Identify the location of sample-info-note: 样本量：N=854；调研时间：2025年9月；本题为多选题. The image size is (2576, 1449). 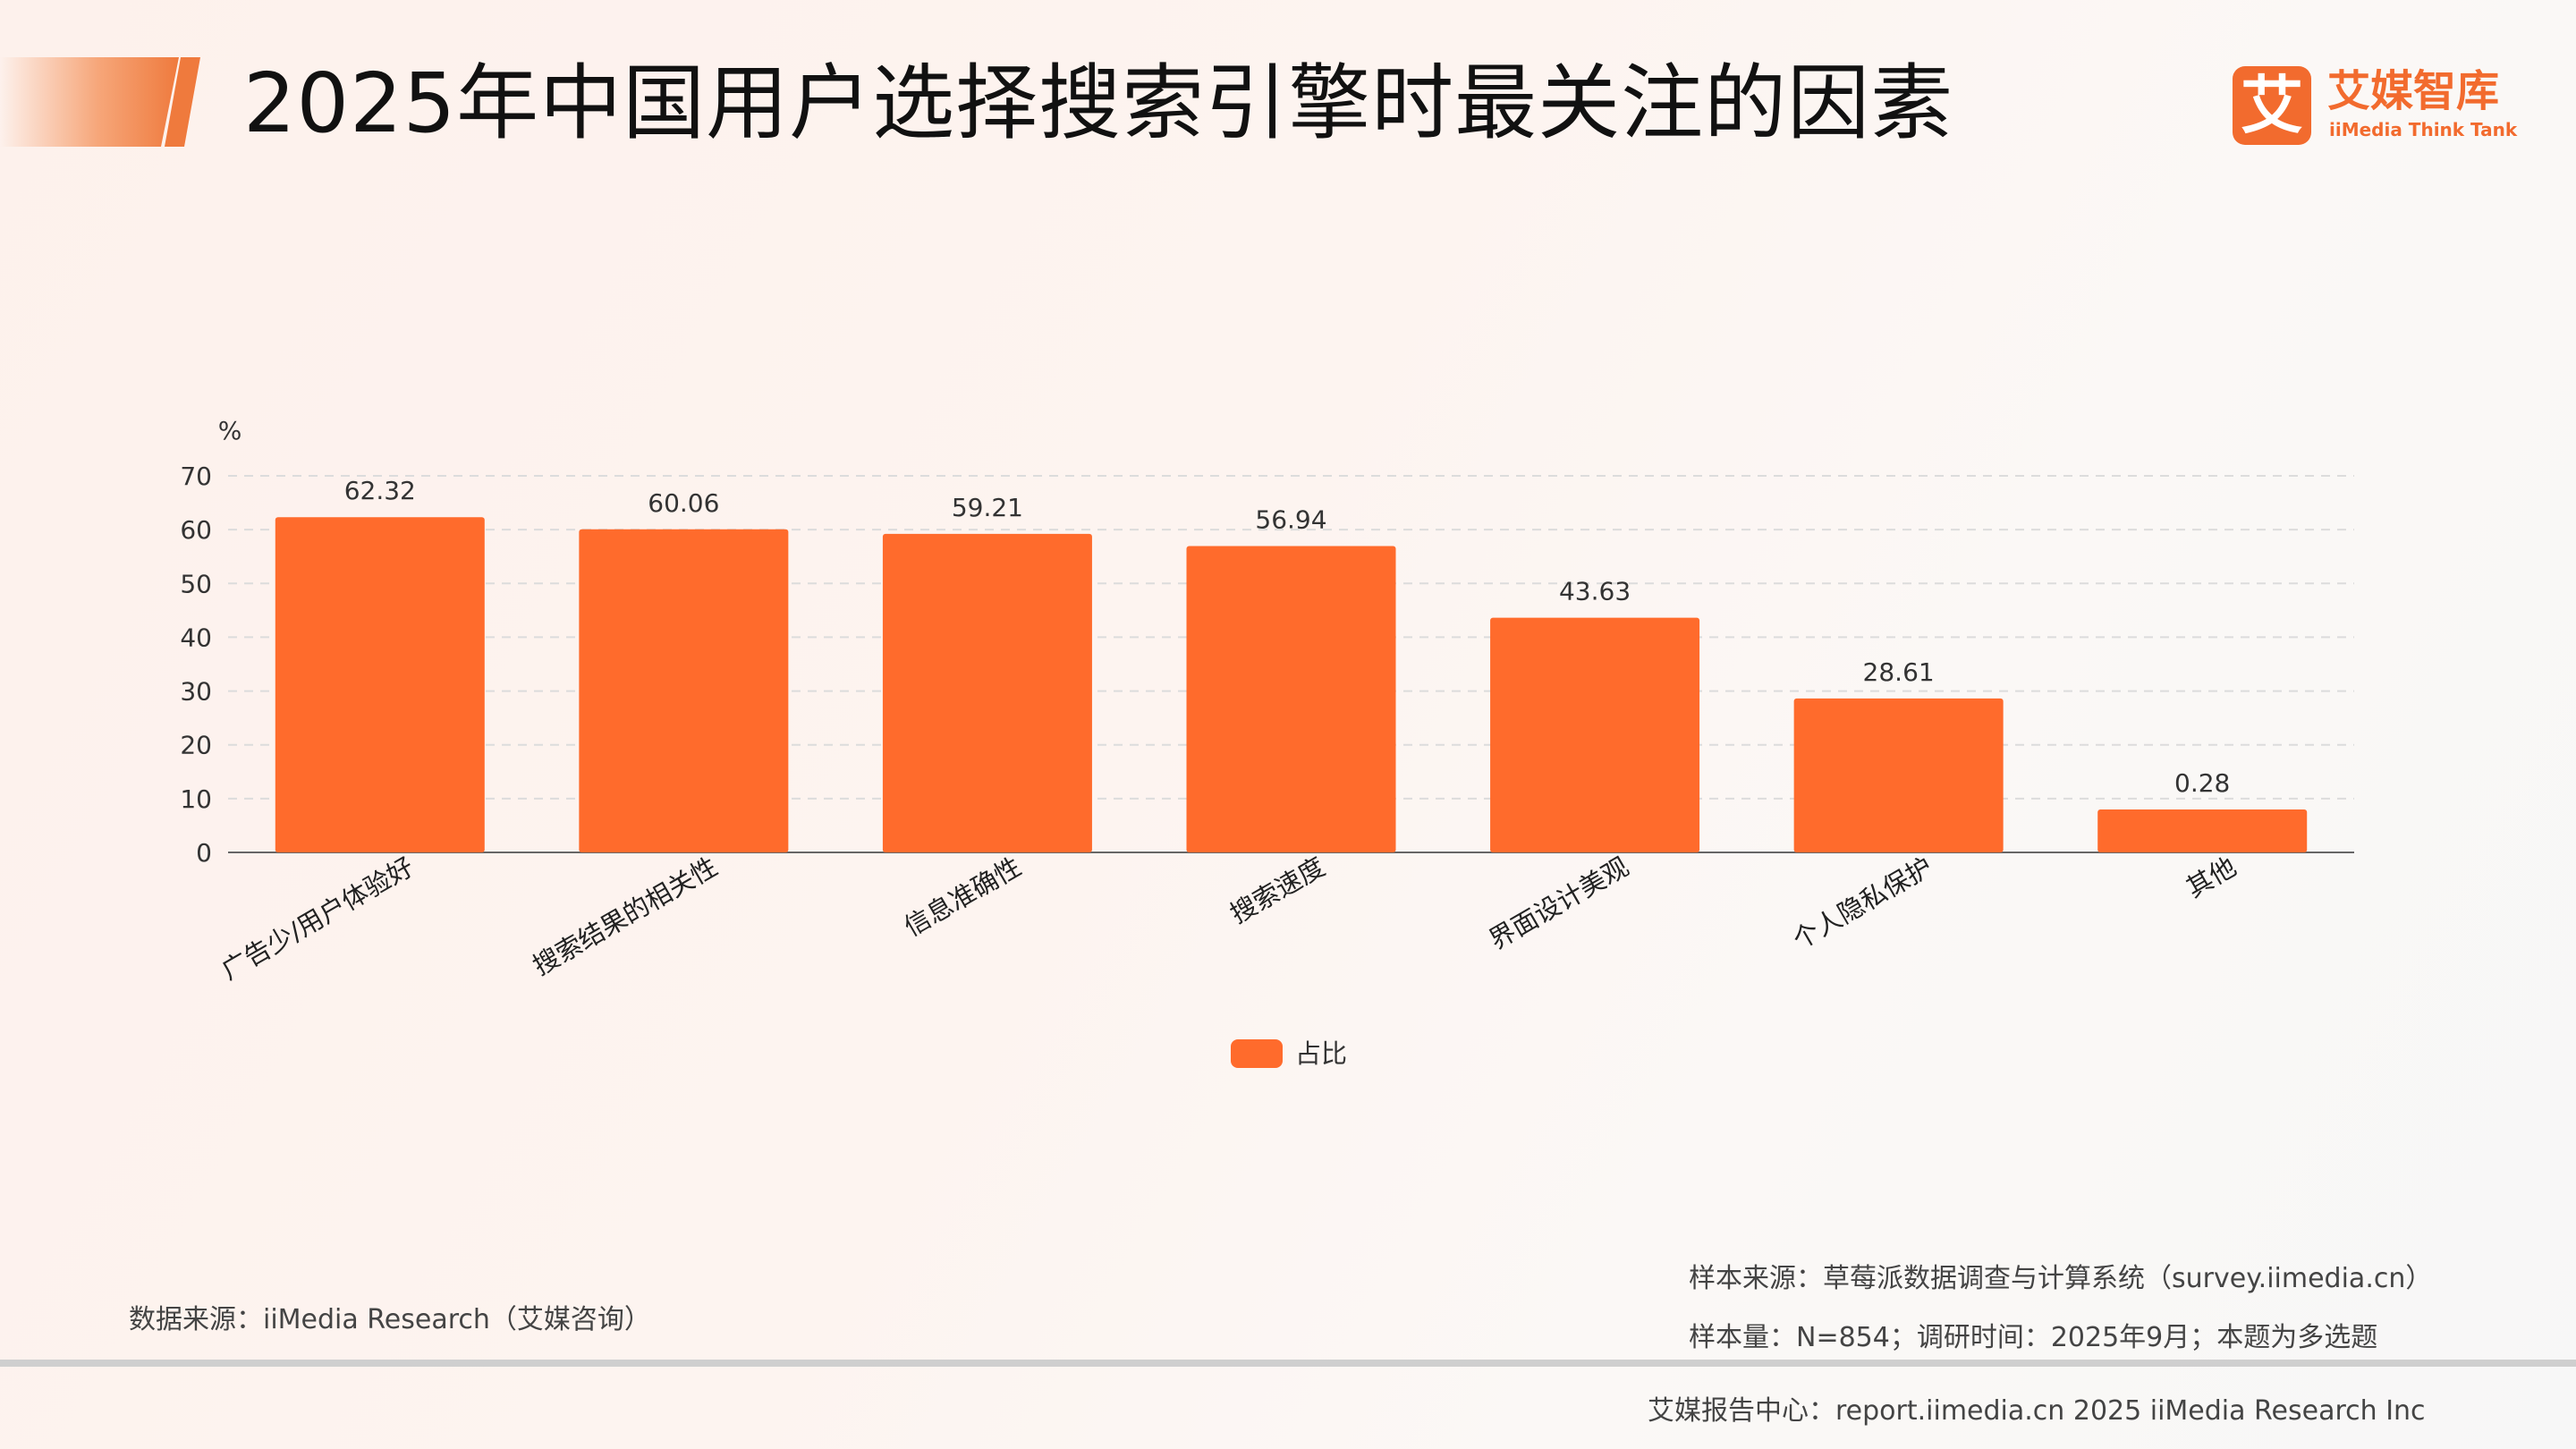
(2033, 1337).